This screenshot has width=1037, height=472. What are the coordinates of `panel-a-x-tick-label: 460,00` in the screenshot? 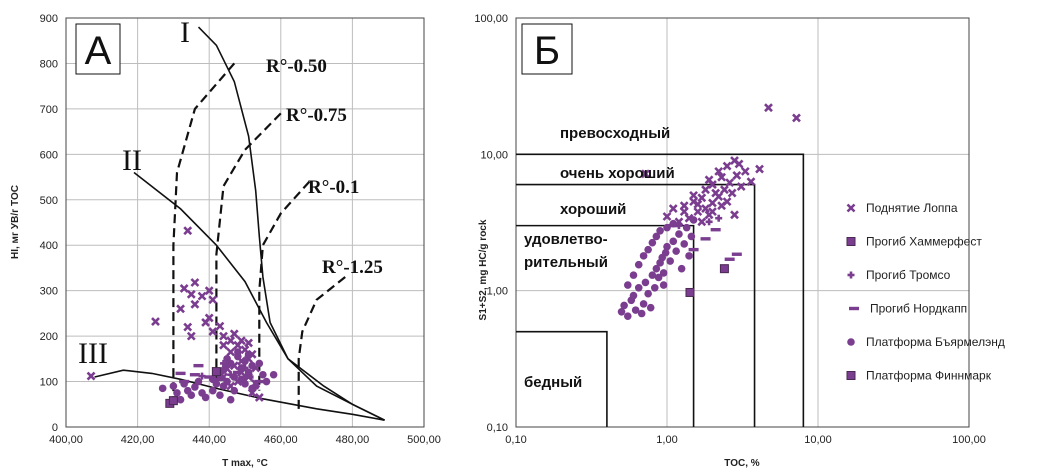 It's located at (281, 440).